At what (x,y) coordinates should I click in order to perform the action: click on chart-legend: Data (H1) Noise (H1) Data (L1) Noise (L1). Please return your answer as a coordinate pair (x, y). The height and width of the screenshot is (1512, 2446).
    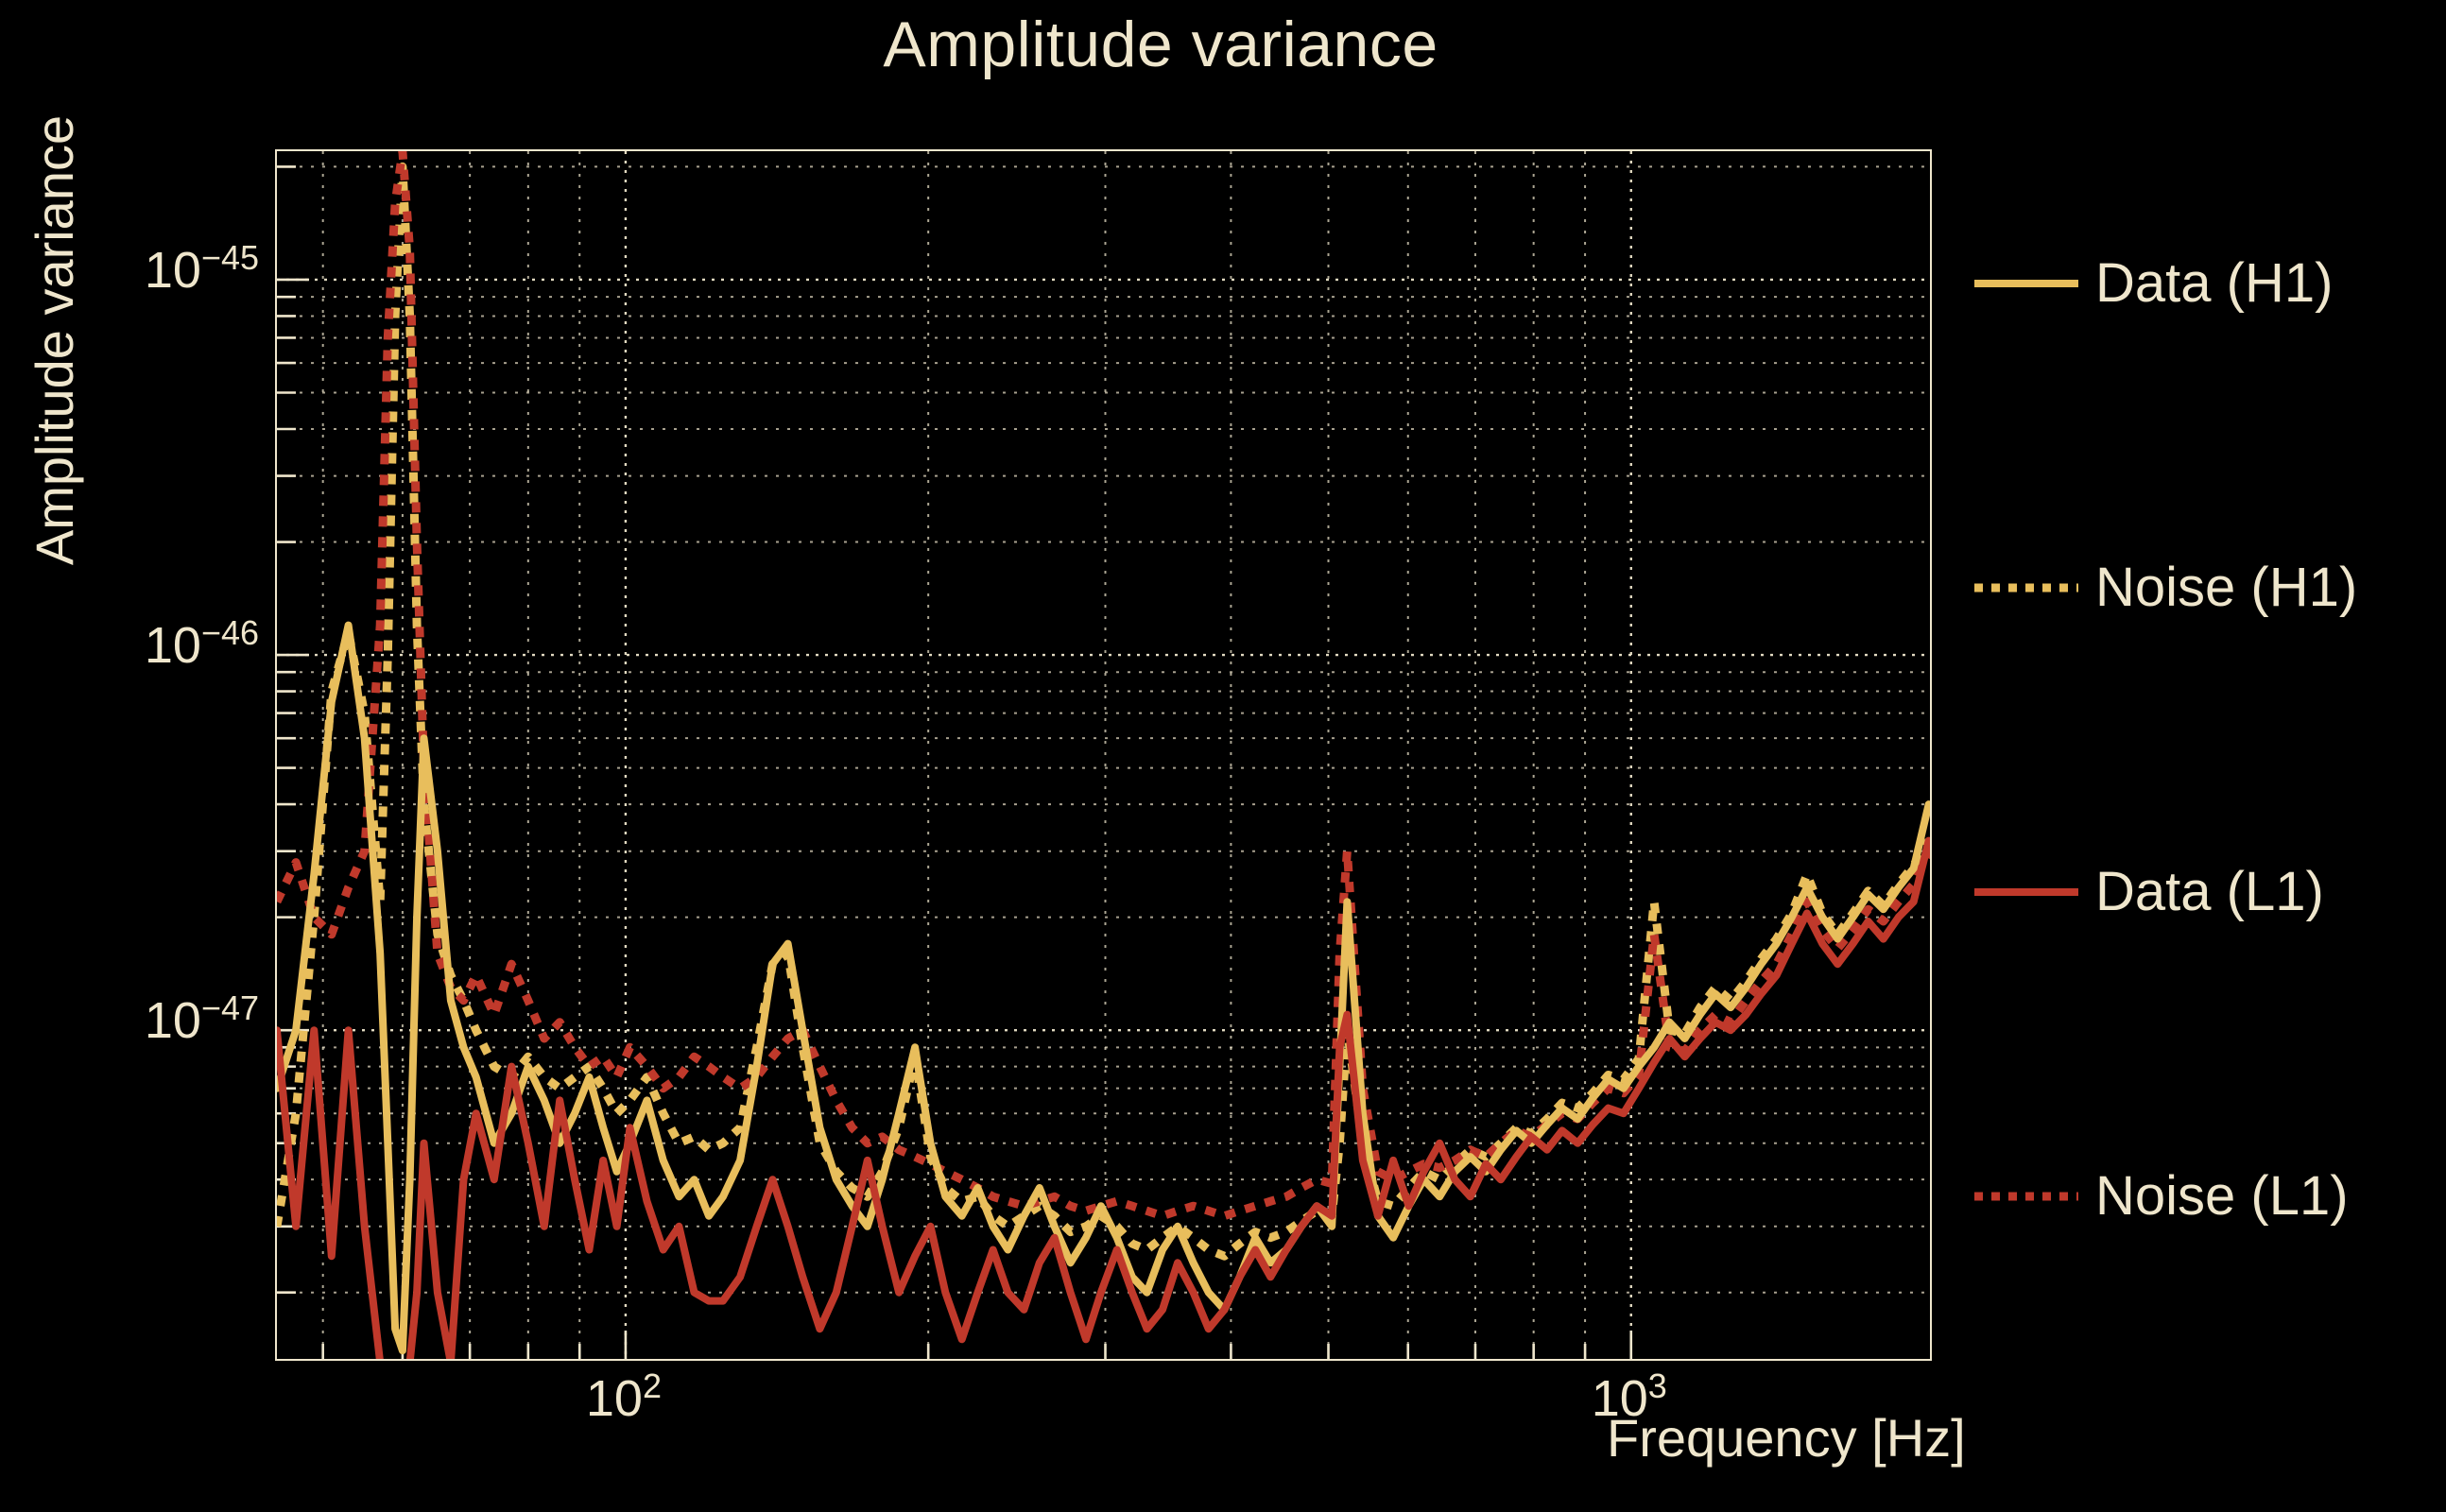
    Looking at the image, I should click on (2207, 756).